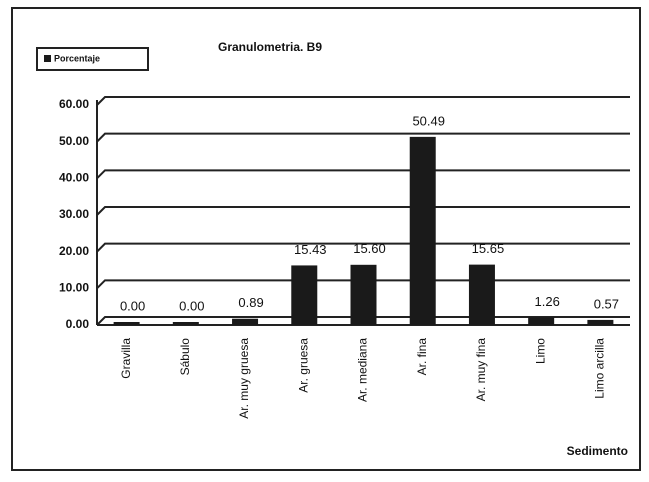  Describe the element at coordinates (74, 104) in the screenshot. I see `y-tick-label: 60.00` at that location.